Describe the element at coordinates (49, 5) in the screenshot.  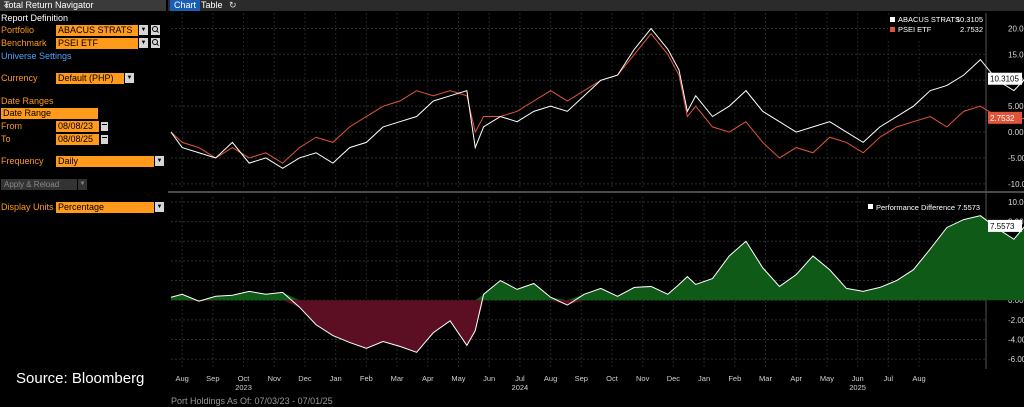
I see `panel-title: Total Return Navigator` at that location.